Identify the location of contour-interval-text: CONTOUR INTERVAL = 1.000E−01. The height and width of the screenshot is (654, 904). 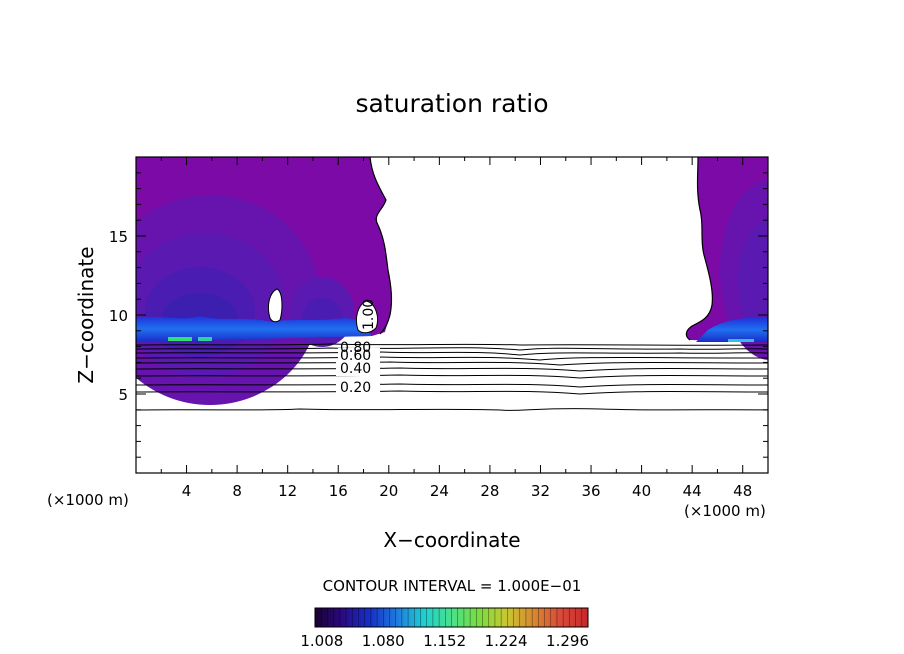
(452, 586).